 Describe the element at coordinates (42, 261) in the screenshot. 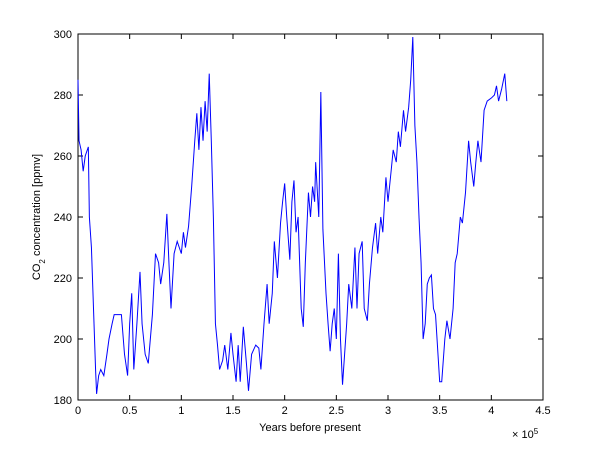

I see `y-label-subscript: 2` at that location.